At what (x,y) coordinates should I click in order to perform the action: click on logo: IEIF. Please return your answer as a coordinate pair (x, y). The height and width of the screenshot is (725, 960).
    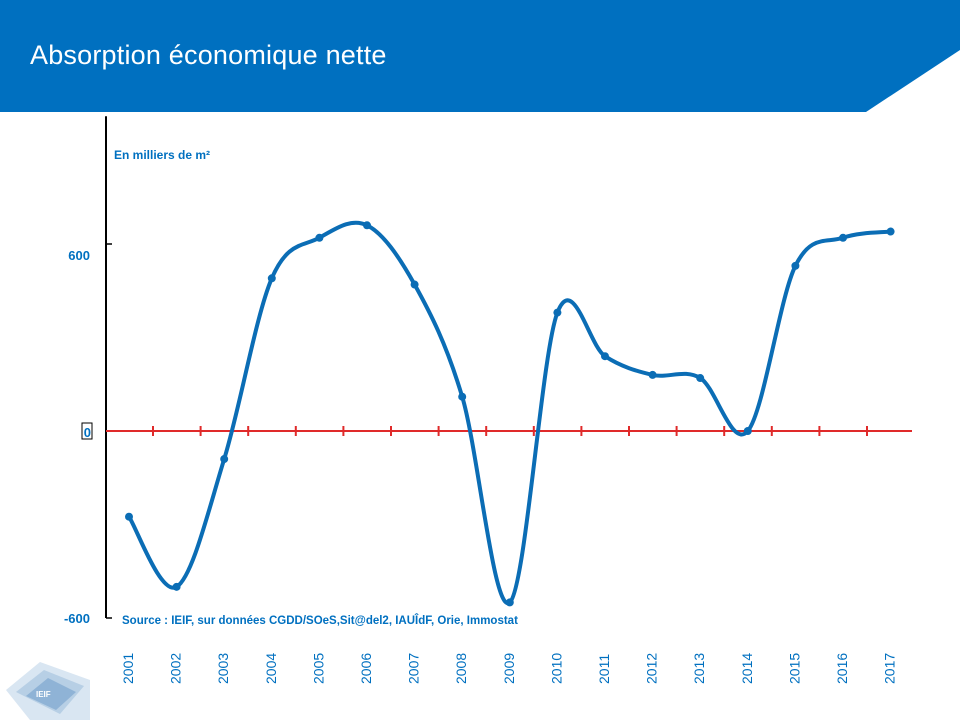
    Looking at the image, I should click on (45, 680).